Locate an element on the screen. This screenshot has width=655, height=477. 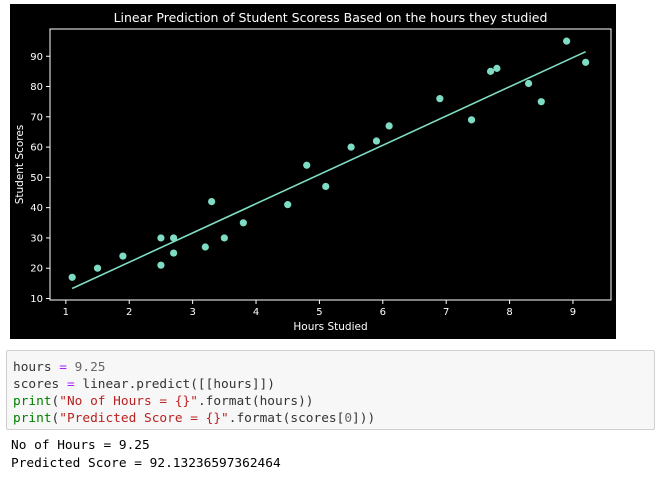
x-tick-label: 6 is located at coordinates (383, 312).